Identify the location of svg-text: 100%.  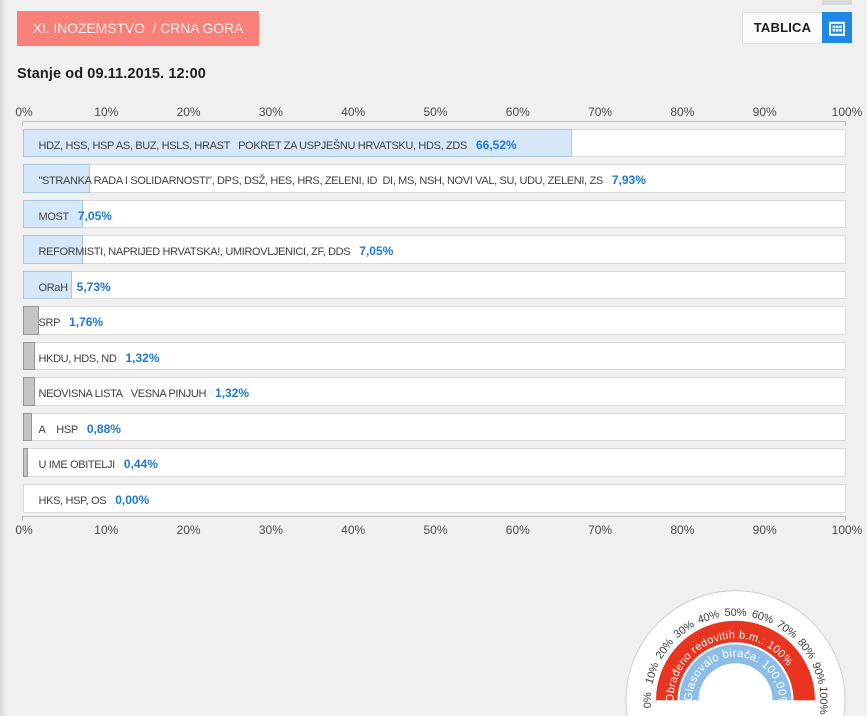
(823, 700).